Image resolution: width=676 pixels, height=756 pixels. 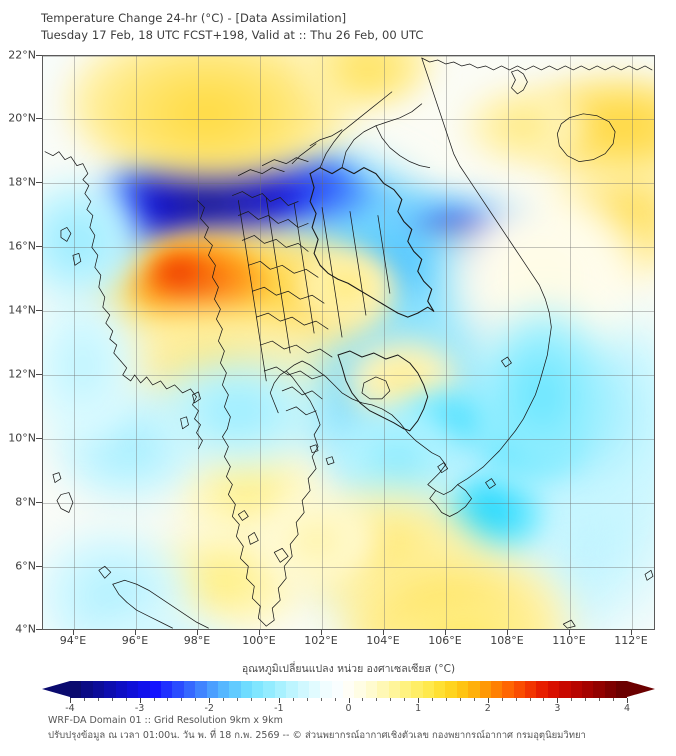 What do you see at coordinates (25, 566) in the screenshot?
I see `y-tick: 6°N` at bounding box center [25, 566].